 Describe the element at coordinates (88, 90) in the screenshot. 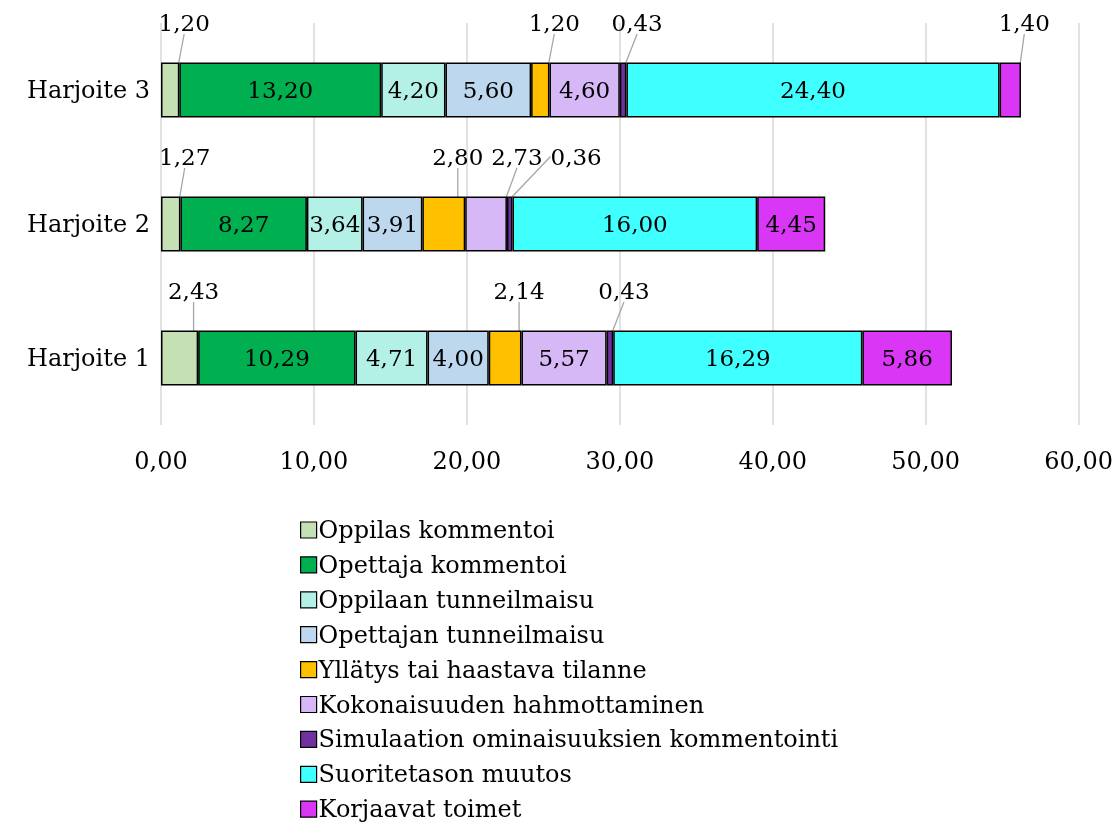

I see `y-tick-label: Harjoite 3` at that location.